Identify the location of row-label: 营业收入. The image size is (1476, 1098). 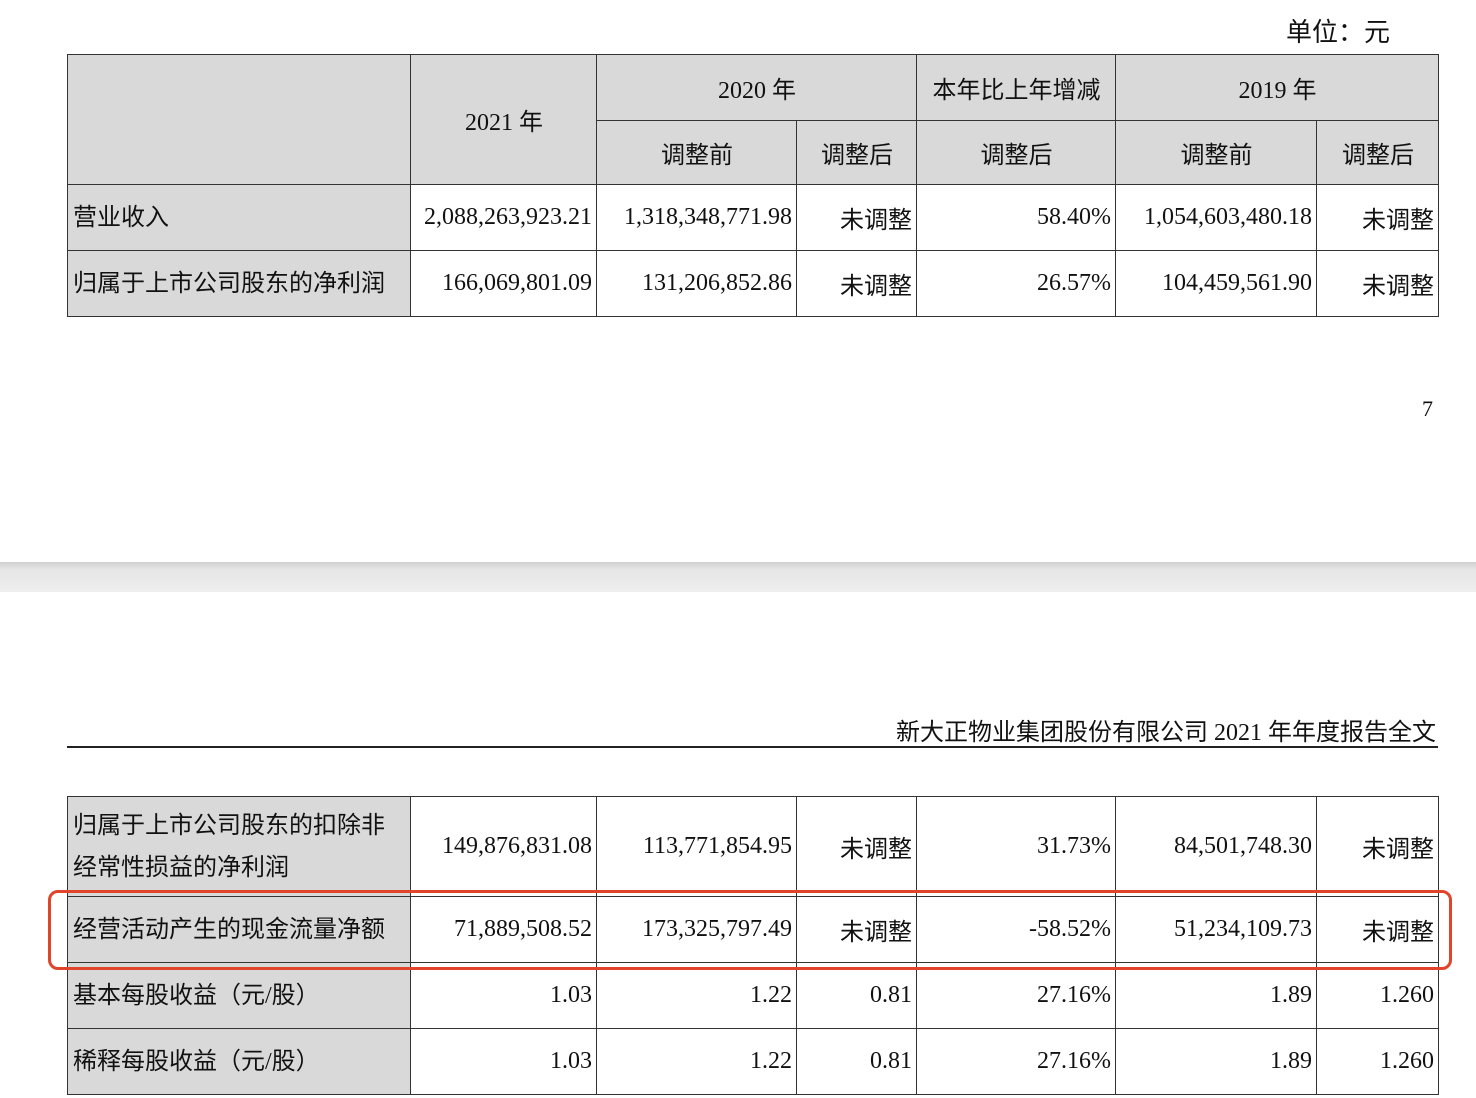
(239, 217).